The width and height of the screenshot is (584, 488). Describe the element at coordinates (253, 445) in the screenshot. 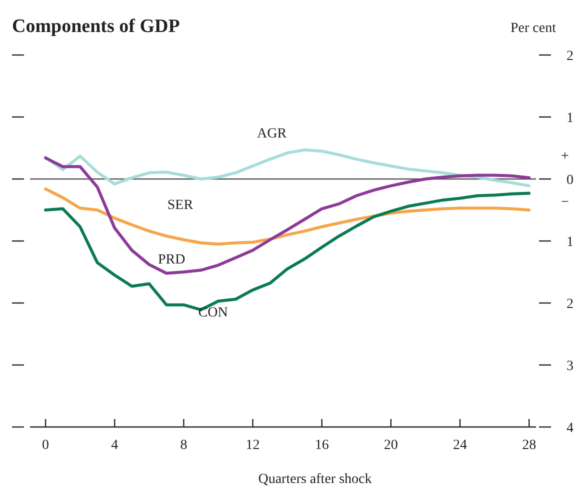

I see `x-tick-label: 12` at that location.